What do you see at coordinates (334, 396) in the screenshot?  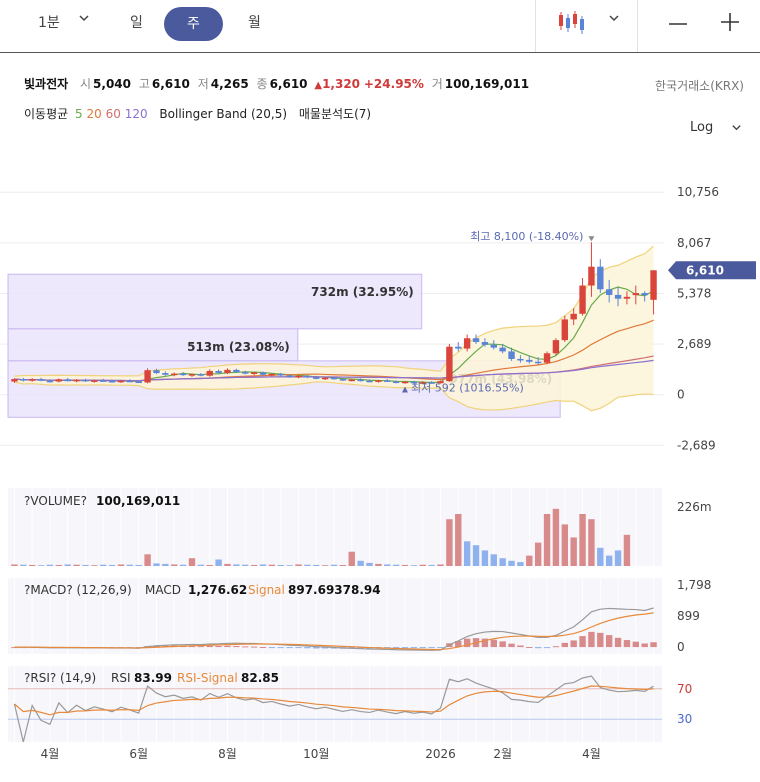 I see `bollinger-lower-line` at bounding box center [334, 396].